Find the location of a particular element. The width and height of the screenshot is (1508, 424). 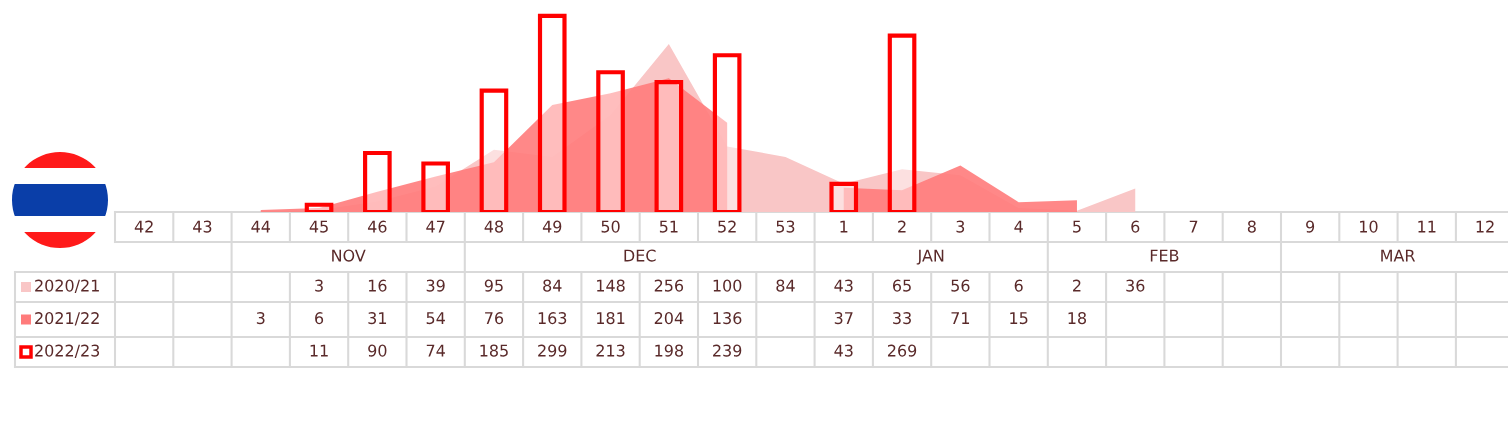

data-label: 74 is located at coordinates (435, 350).